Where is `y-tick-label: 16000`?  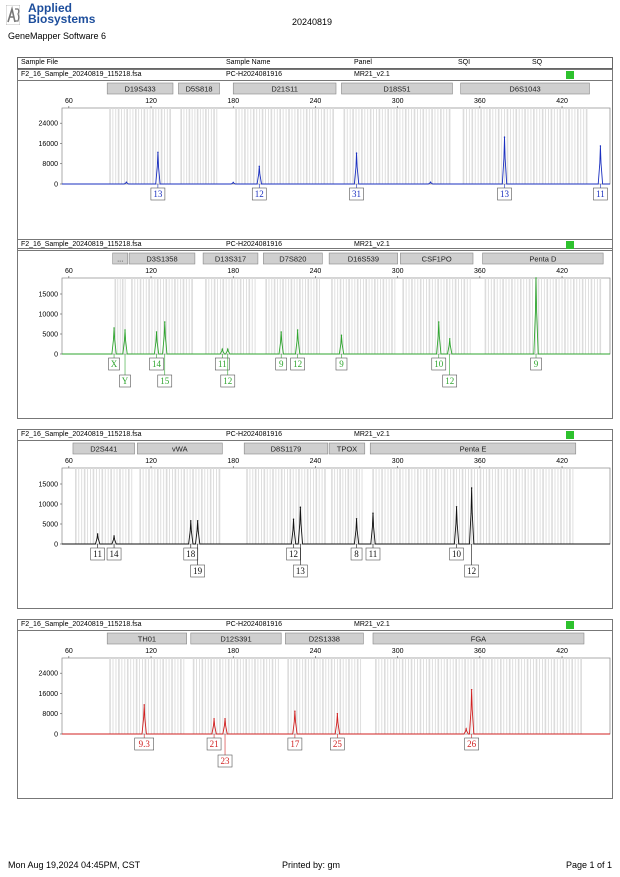 y-tick-label: 16000 is located at coordinates (49, 694).